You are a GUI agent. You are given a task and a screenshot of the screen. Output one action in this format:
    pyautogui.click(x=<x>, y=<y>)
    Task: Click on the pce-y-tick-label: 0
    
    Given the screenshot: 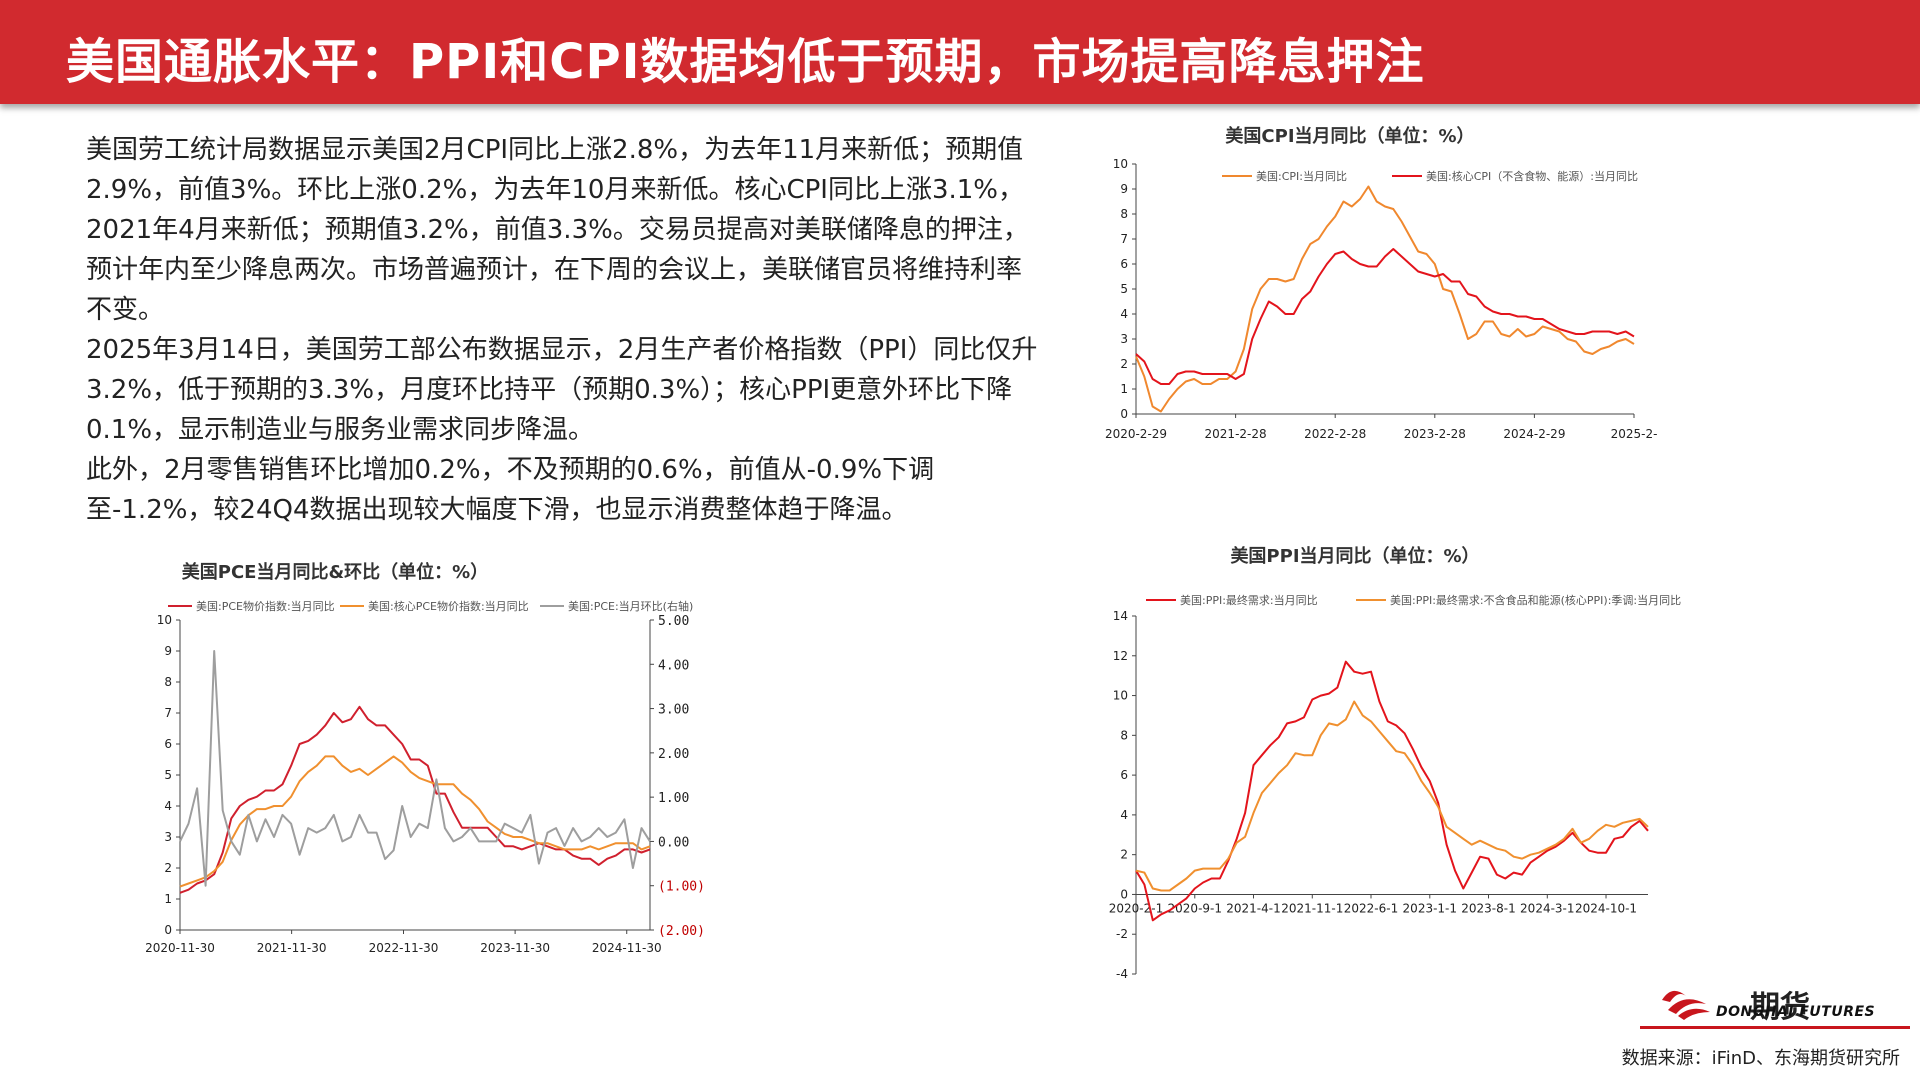 What is the action you would take?
    pyautogui.click(x=168, y=930)
    